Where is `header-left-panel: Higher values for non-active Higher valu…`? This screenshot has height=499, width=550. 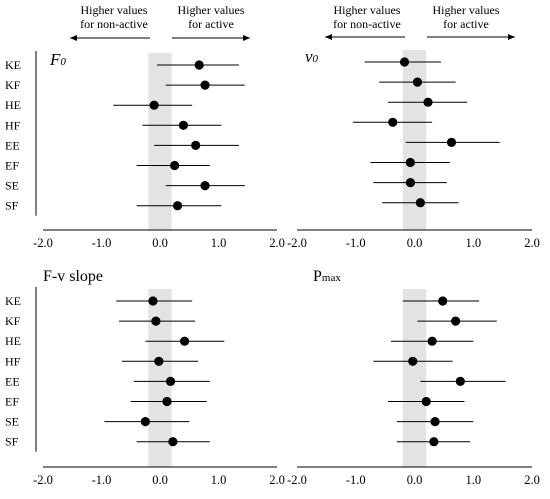
header-left-panel: Higher values for non-active Higher valu… is located at coordinates (160, 22).